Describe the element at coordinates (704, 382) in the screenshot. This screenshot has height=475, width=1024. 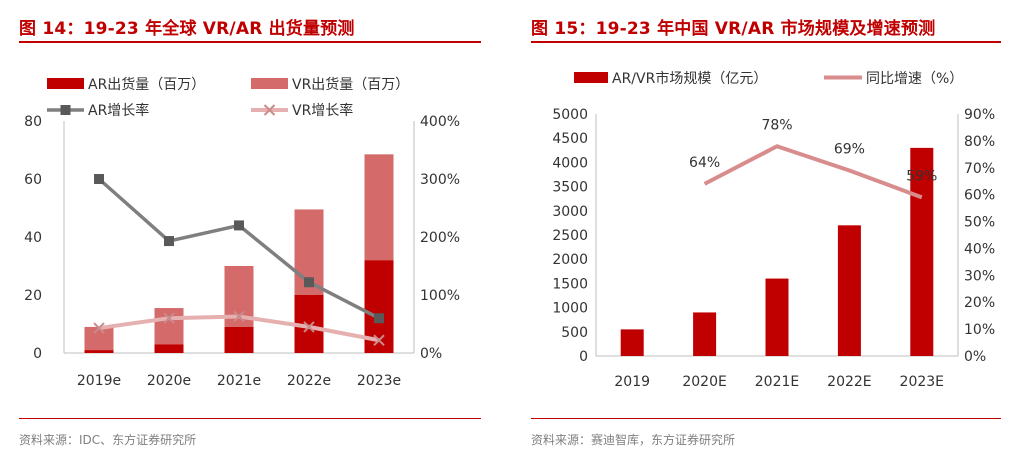
I see `x-tick-label: 2020E` at that location.